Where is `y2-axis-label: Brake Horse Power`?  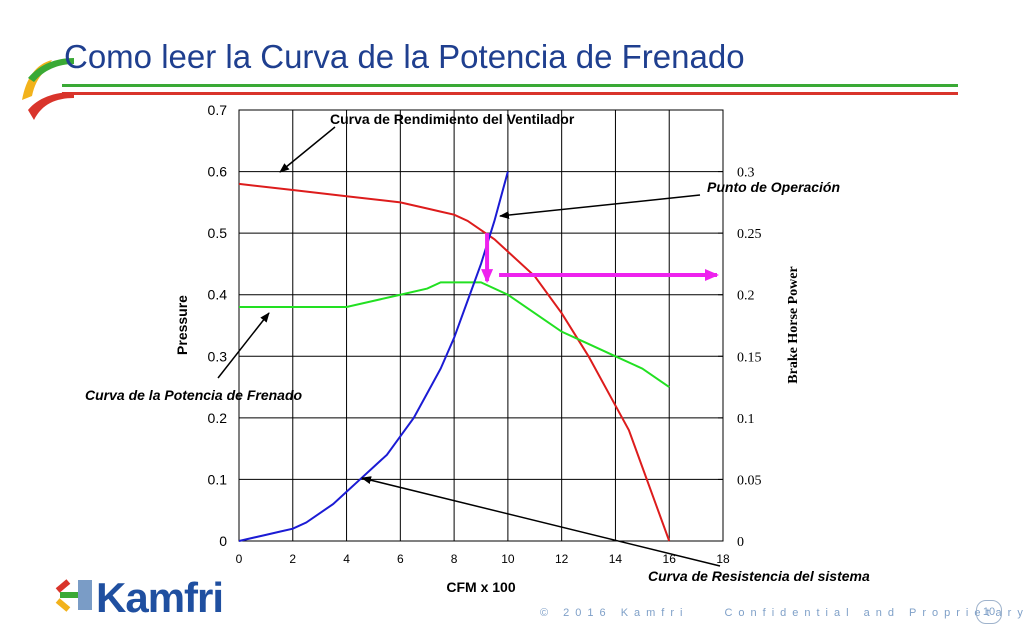 y2-axis-label: Brake Horse Power is located at coordinates (793, 324).